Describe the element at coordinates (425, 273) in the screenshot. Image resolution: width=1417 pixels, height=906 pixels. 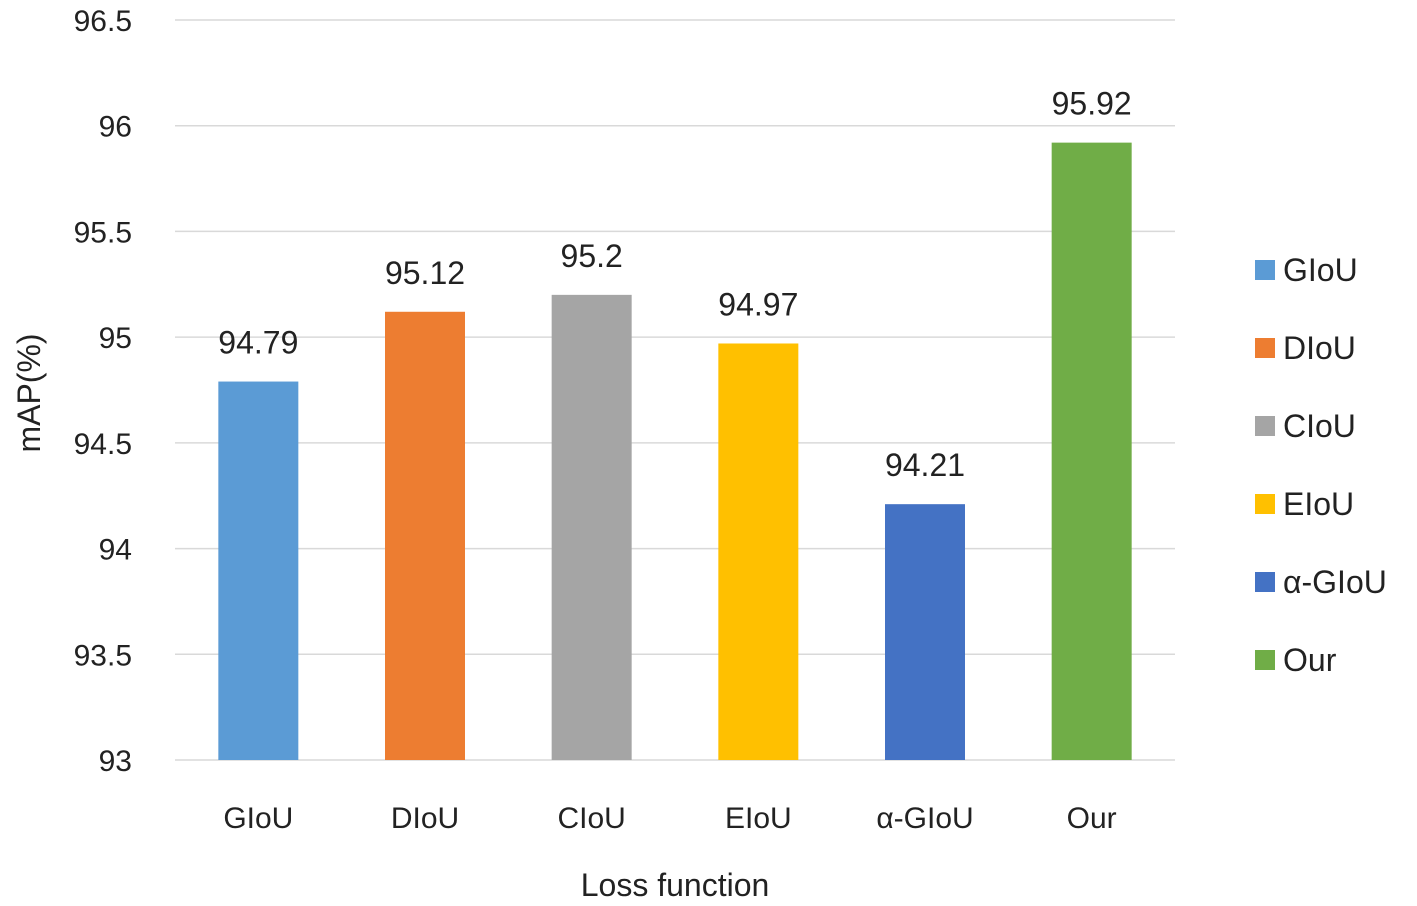
I see `data-label: 95.12` at that location.